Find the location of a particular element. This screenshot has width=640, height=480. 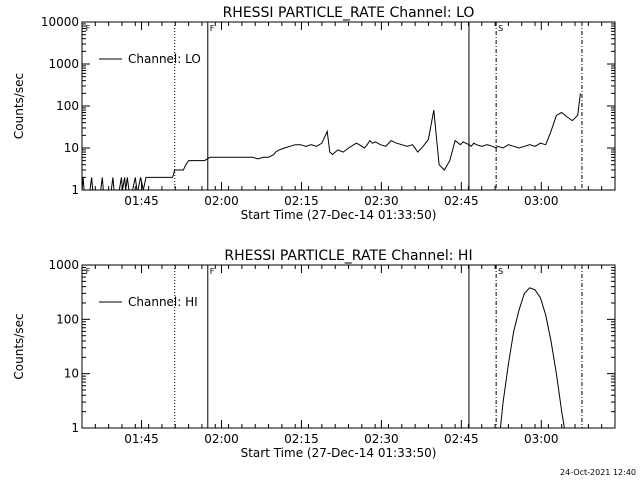

timestamp: 24-Oct-2021 12:40 is located at coordinates (598, 472).